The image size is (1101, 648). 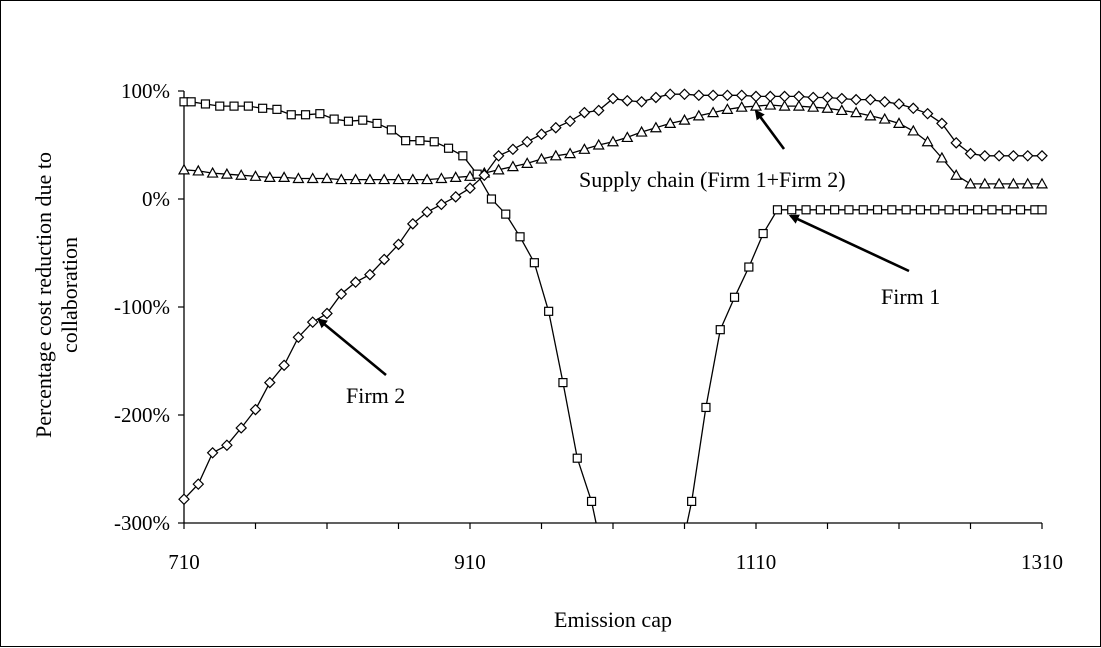 I want to click on x-tick-label: 910, so click(x=470, y=562).